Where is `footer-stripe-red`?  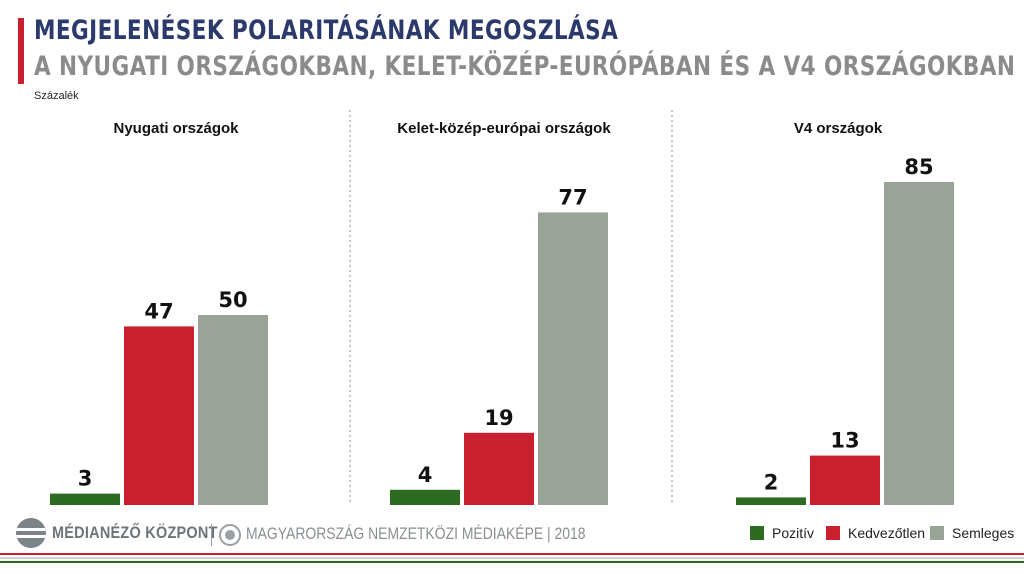 footer-stripe-red is located at coordinates (512, 554).